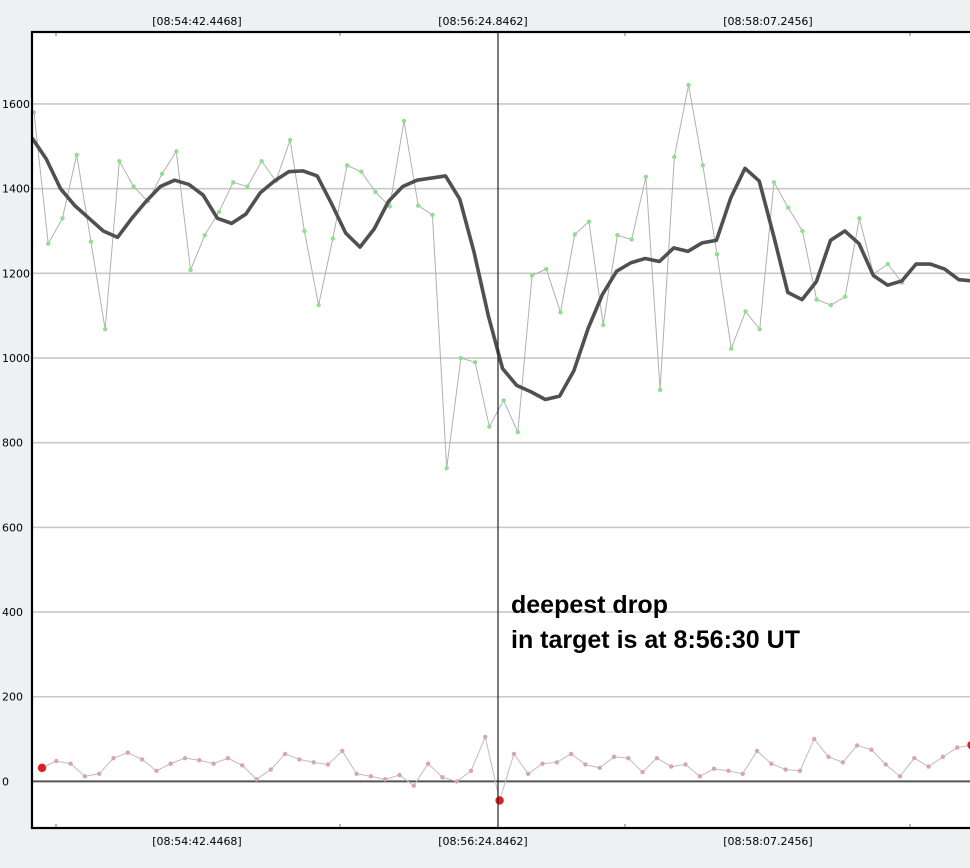 This screenshot has width=970, height=868. I want to click on x-tick-label-top: [08:56:24.8462], so click(482, 21).